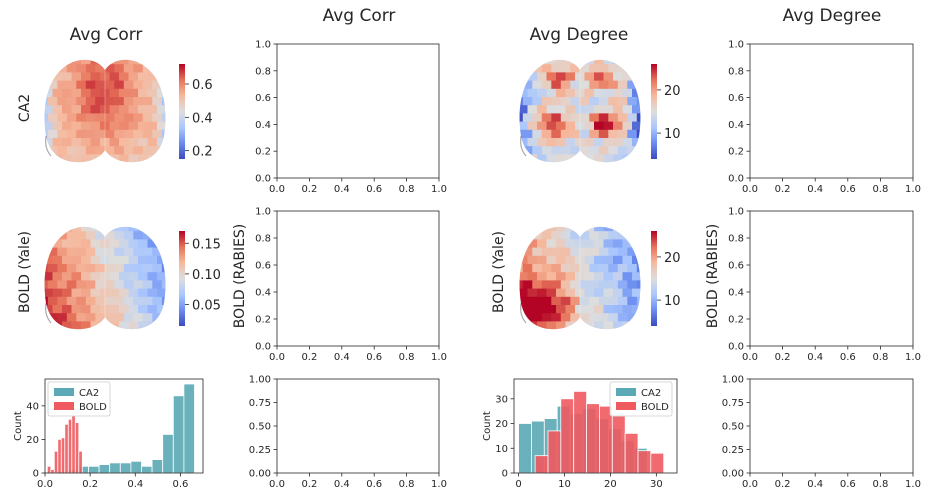  I want to click on empty-axes-row1-col4: 0.0 0.2 0.4 0.6 0.8 1.0 0.0 0.2 0.4 0.6 0.8 1.0, so click(824, 118).